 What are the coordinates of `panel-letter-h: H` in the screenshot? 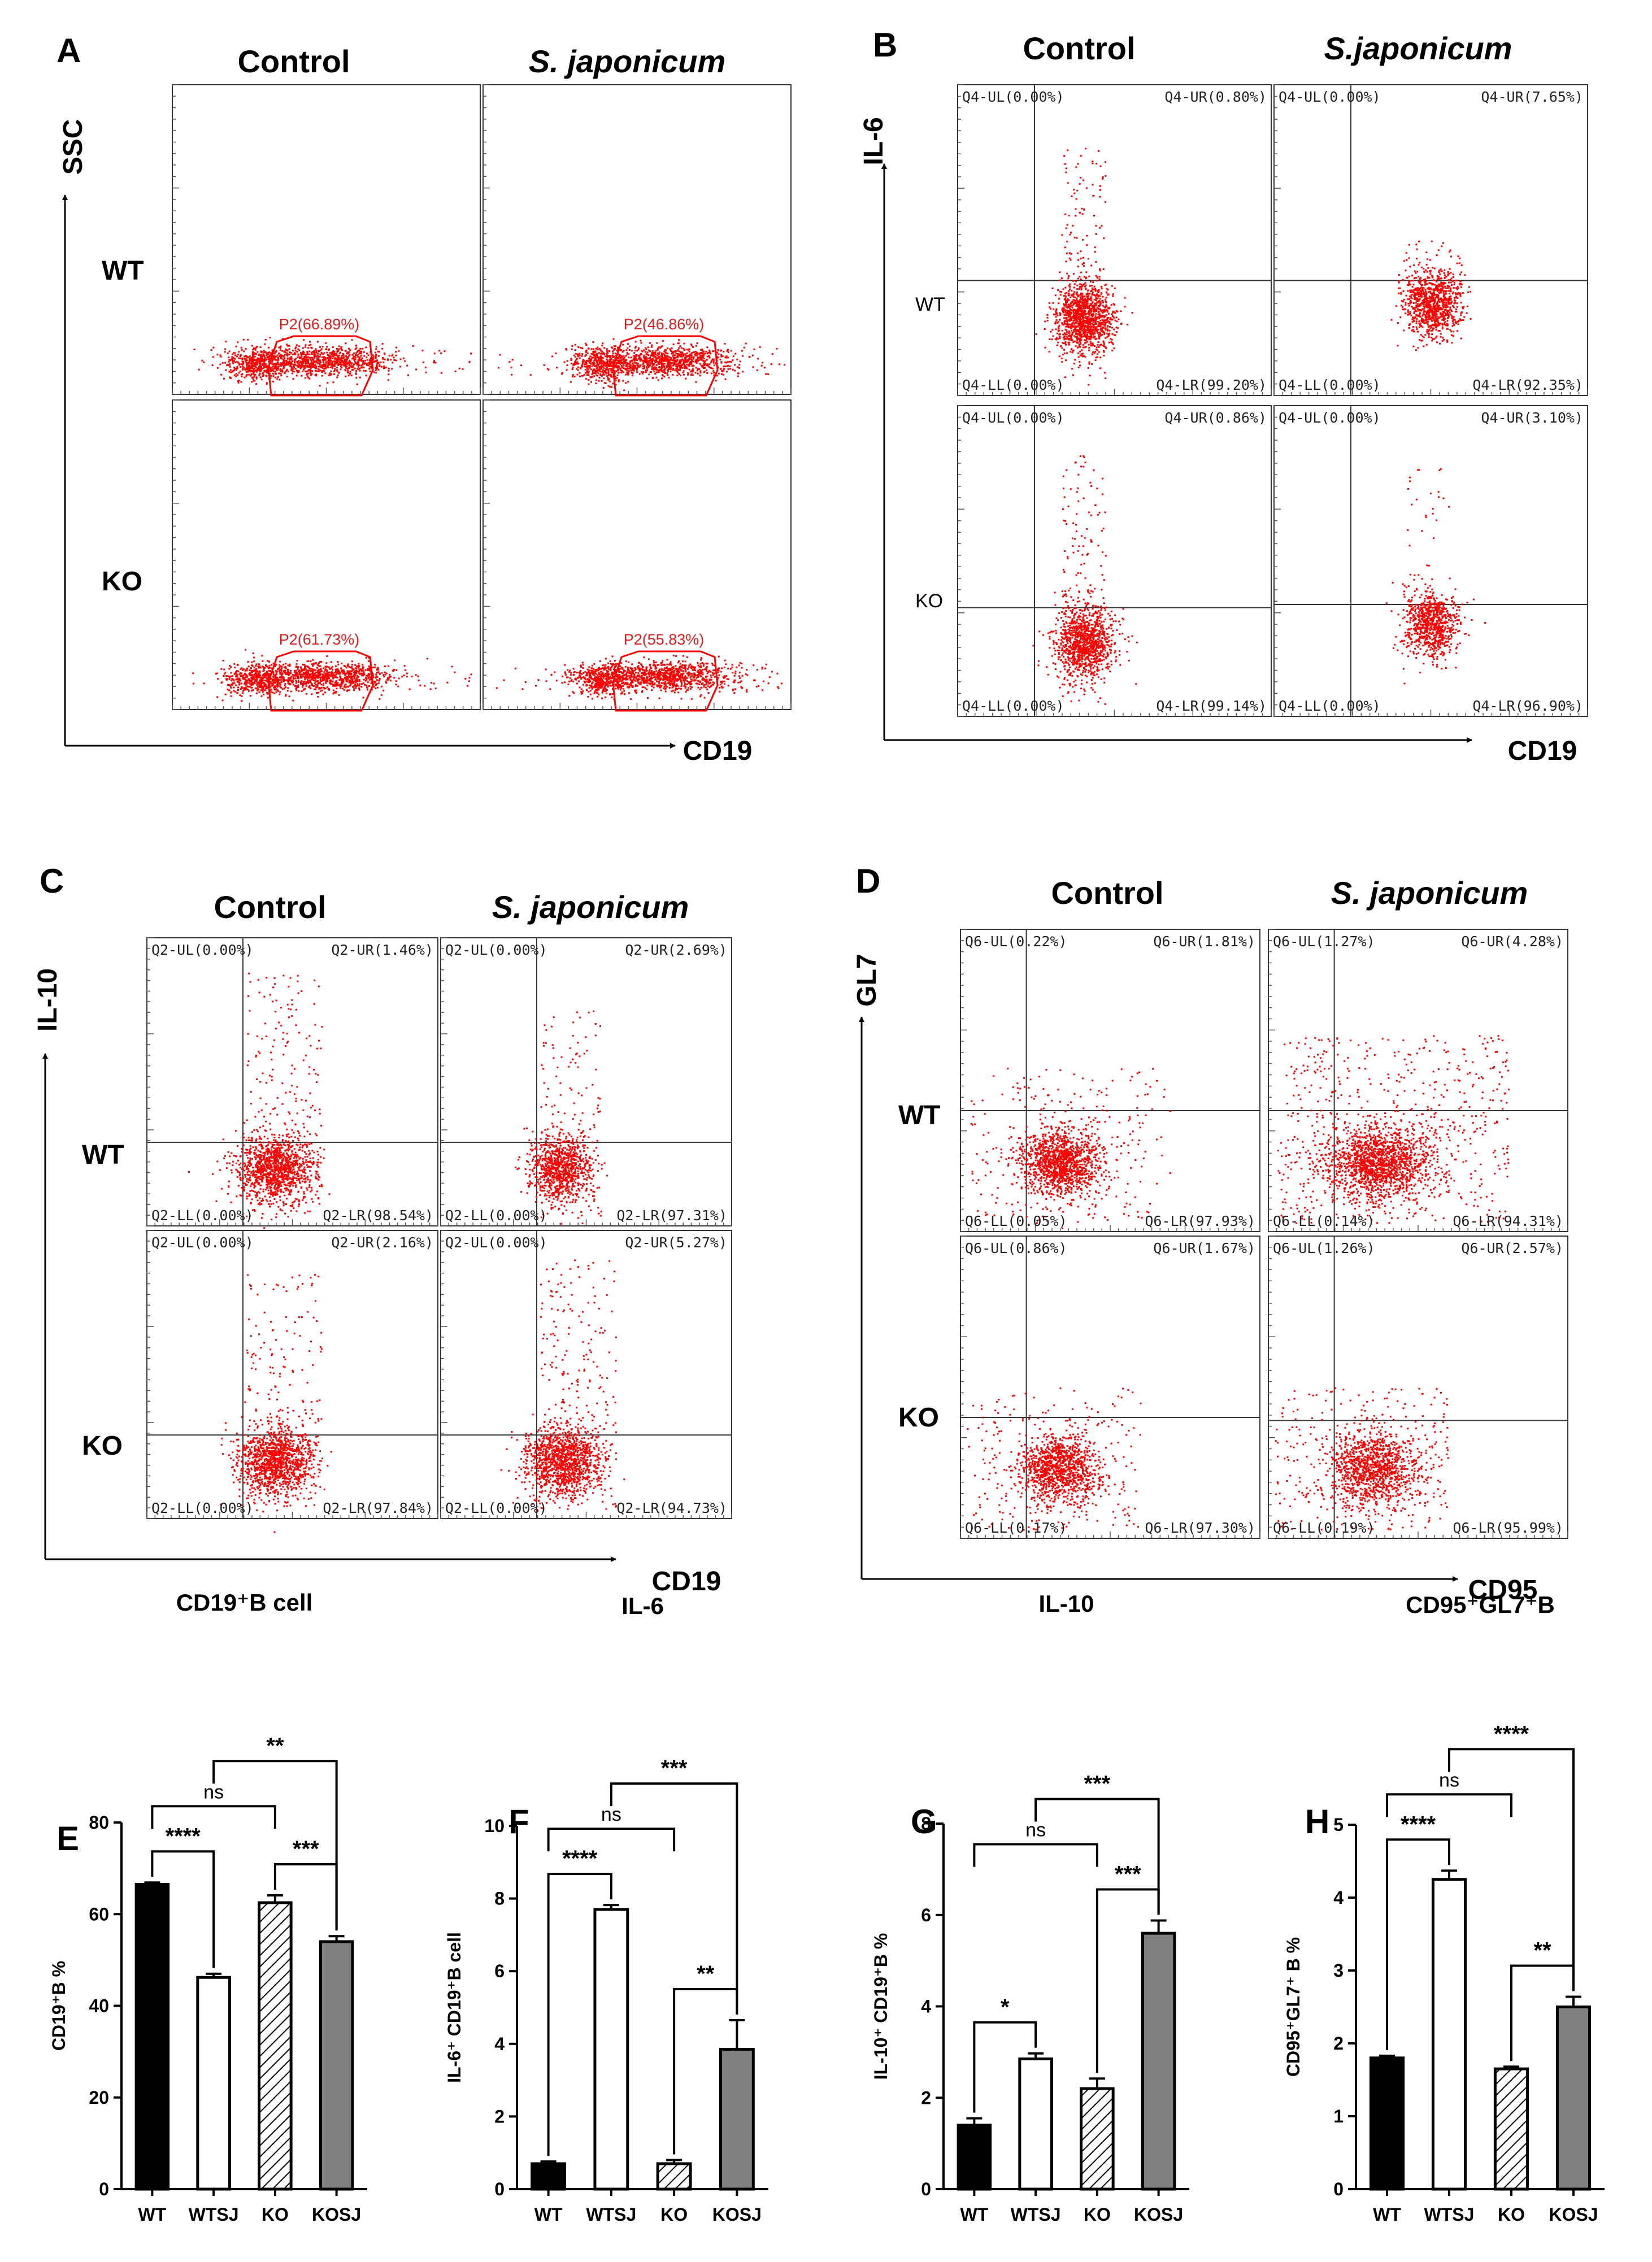 It's located at (1317, 1822).